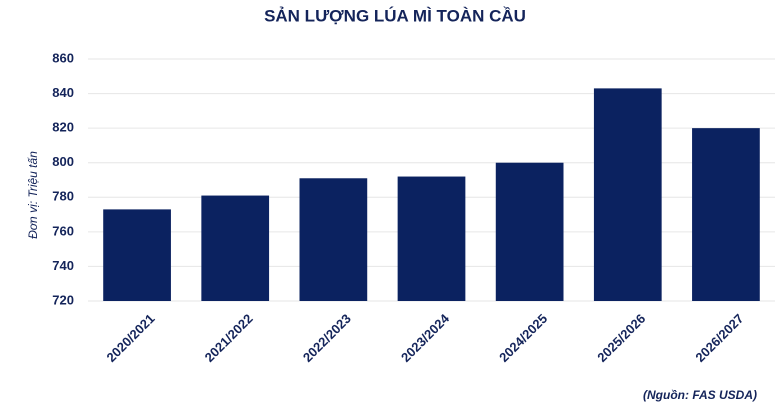  Describe the element at coordinates (33, 195) in the screenshot. I see `y-axis-label: Đơn vị: Triệu tấn` at that location.